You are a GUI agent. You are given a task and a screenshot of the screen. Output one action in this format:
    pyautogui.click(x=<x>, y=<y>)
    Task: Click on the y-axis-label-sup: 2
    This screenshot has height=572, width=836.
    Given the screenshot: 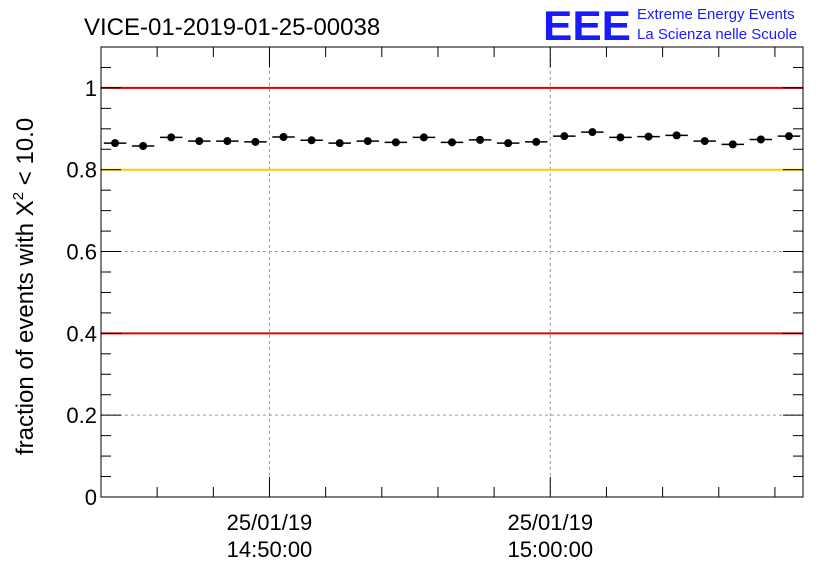 What is the action you would take?
    pyautogui.click(x=18, y=196)
    